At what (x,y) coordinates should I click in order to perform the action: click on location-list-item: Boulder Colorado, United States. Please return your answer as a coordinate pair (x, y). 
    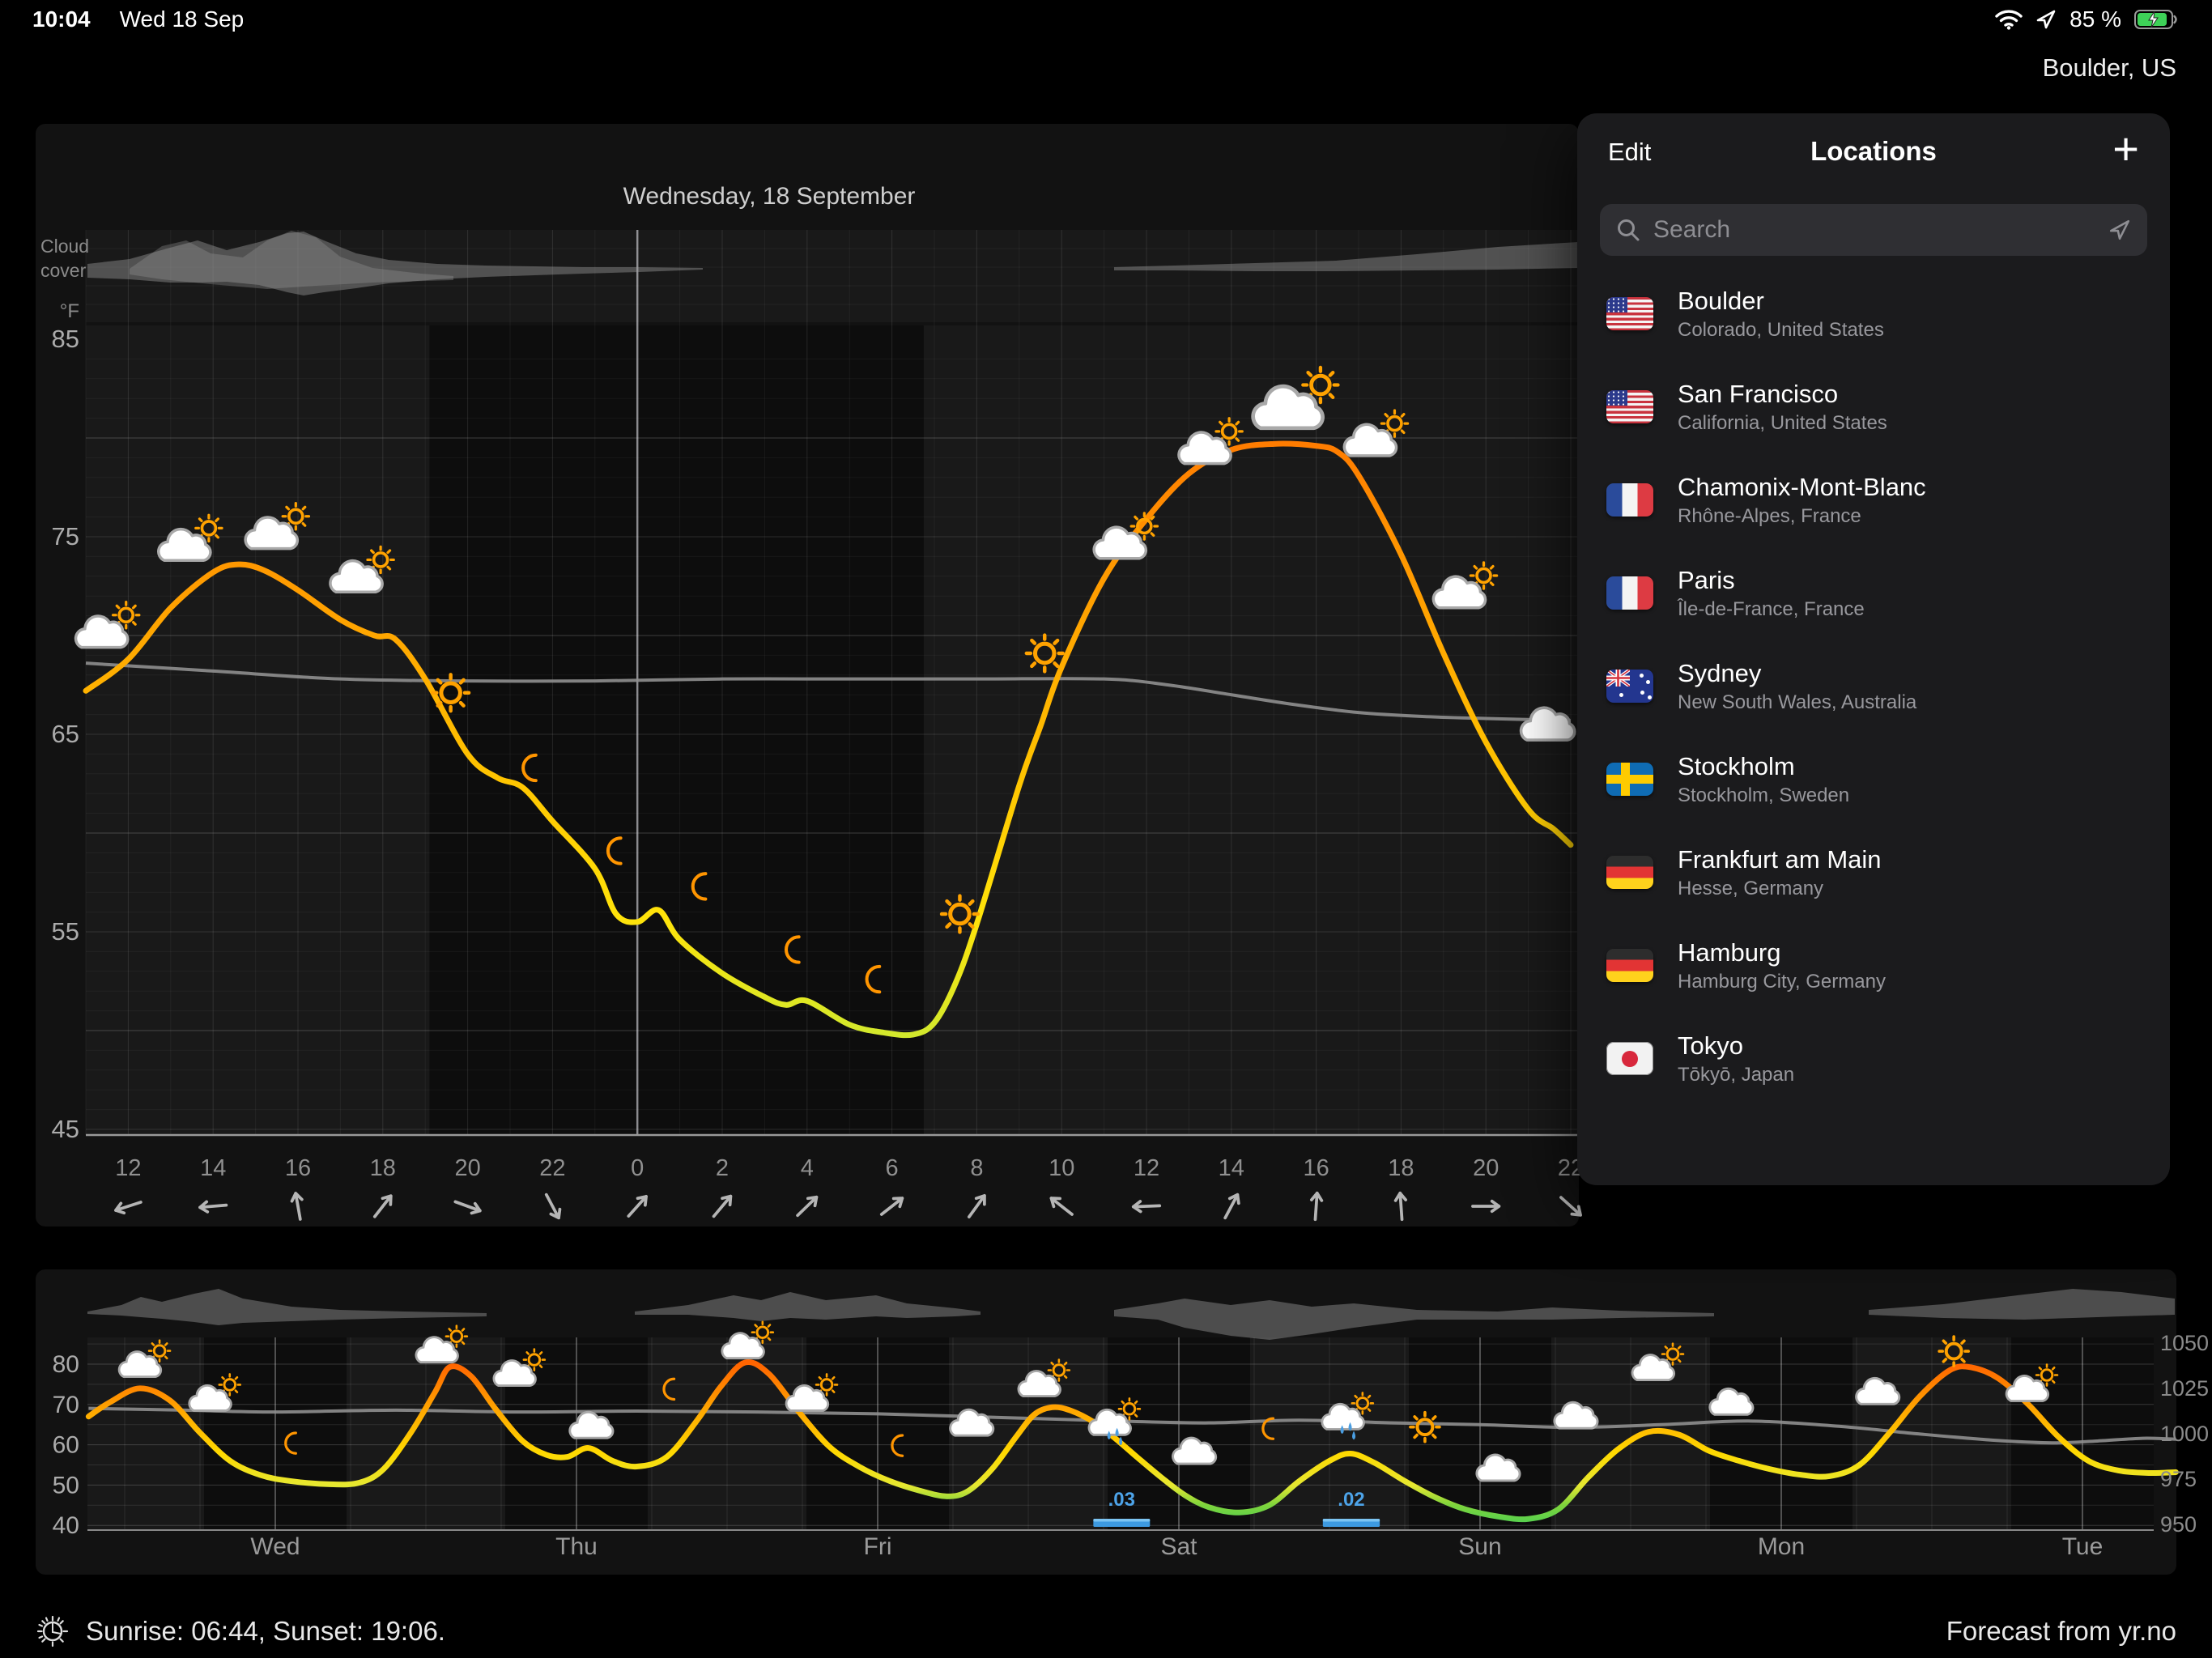
    Looking at the image, I should click on (1874, 313).